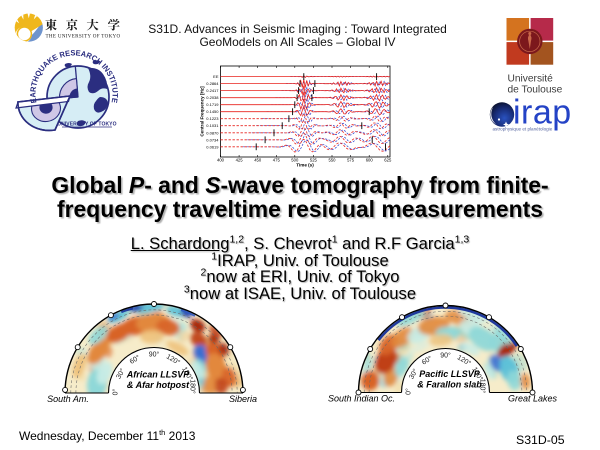 Image resolution: width=600 pixels, height=450 pixels. What do you see at coordinates (212, 97) in the screenshot?
I see `svg-text: 0.2038` at bounding box center [212, 97].